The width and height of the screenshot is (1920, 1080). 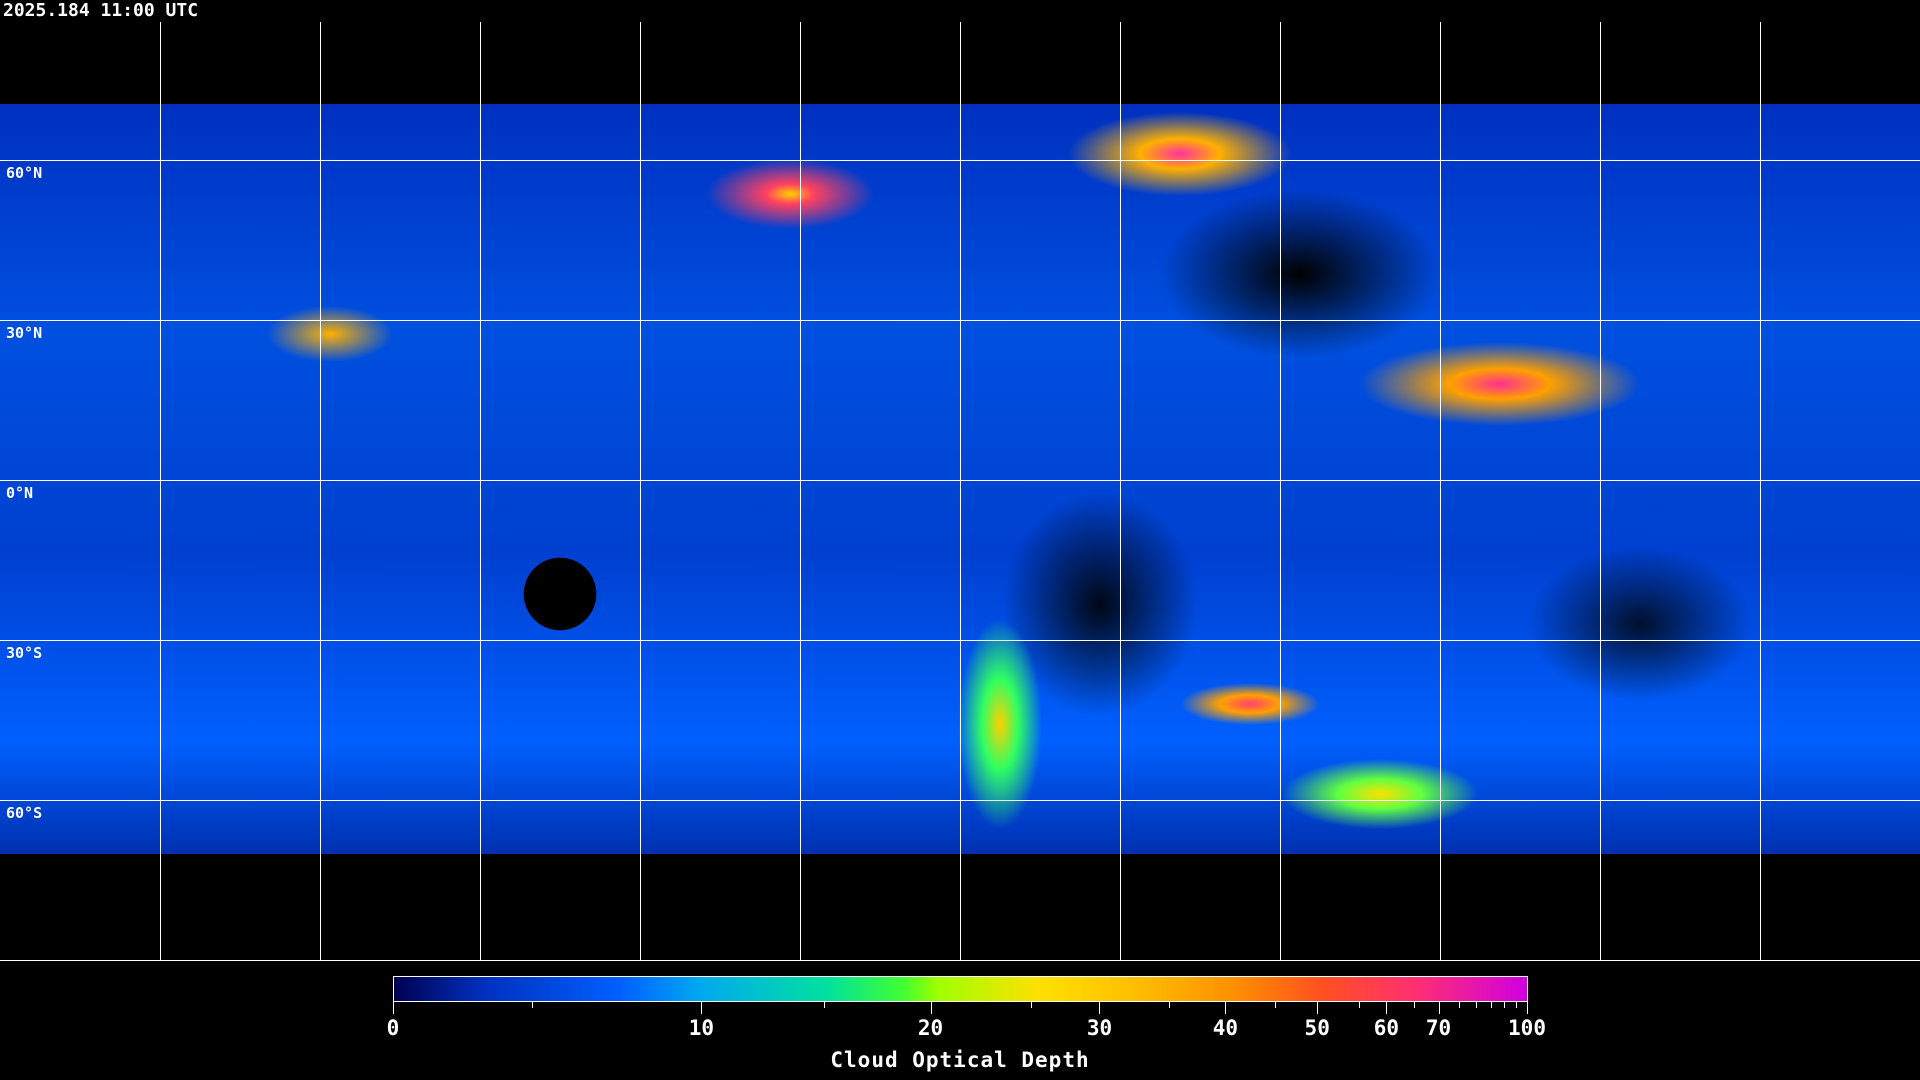 I want to click on colorbar-tick-label: 10, so click(x=701, y=1028).